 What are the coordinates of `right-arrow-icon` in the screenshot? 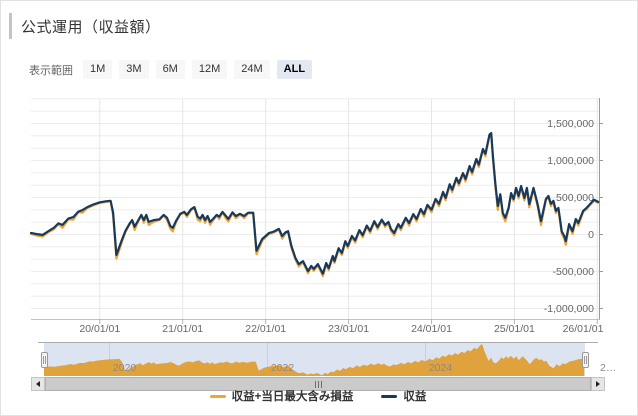 It's located at (599, 384).